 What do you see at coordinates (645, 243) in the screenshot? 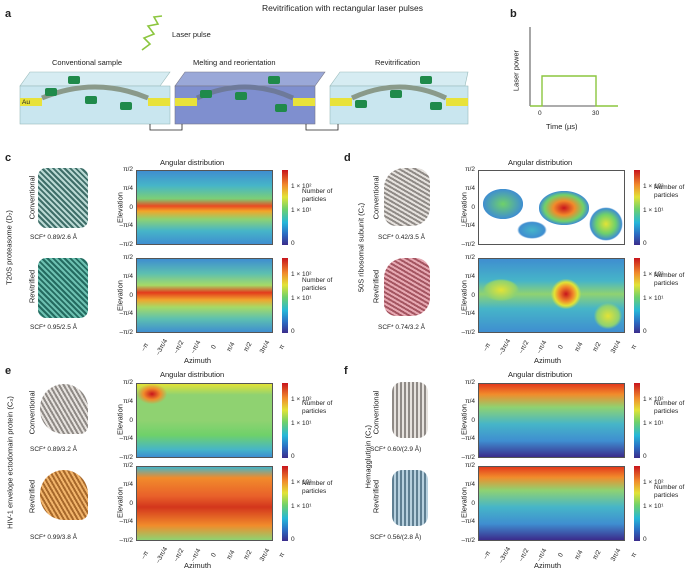
I see `panel-d-conventional-heatmap-colorbar-tick: 0` at bounding box center [645, 243].